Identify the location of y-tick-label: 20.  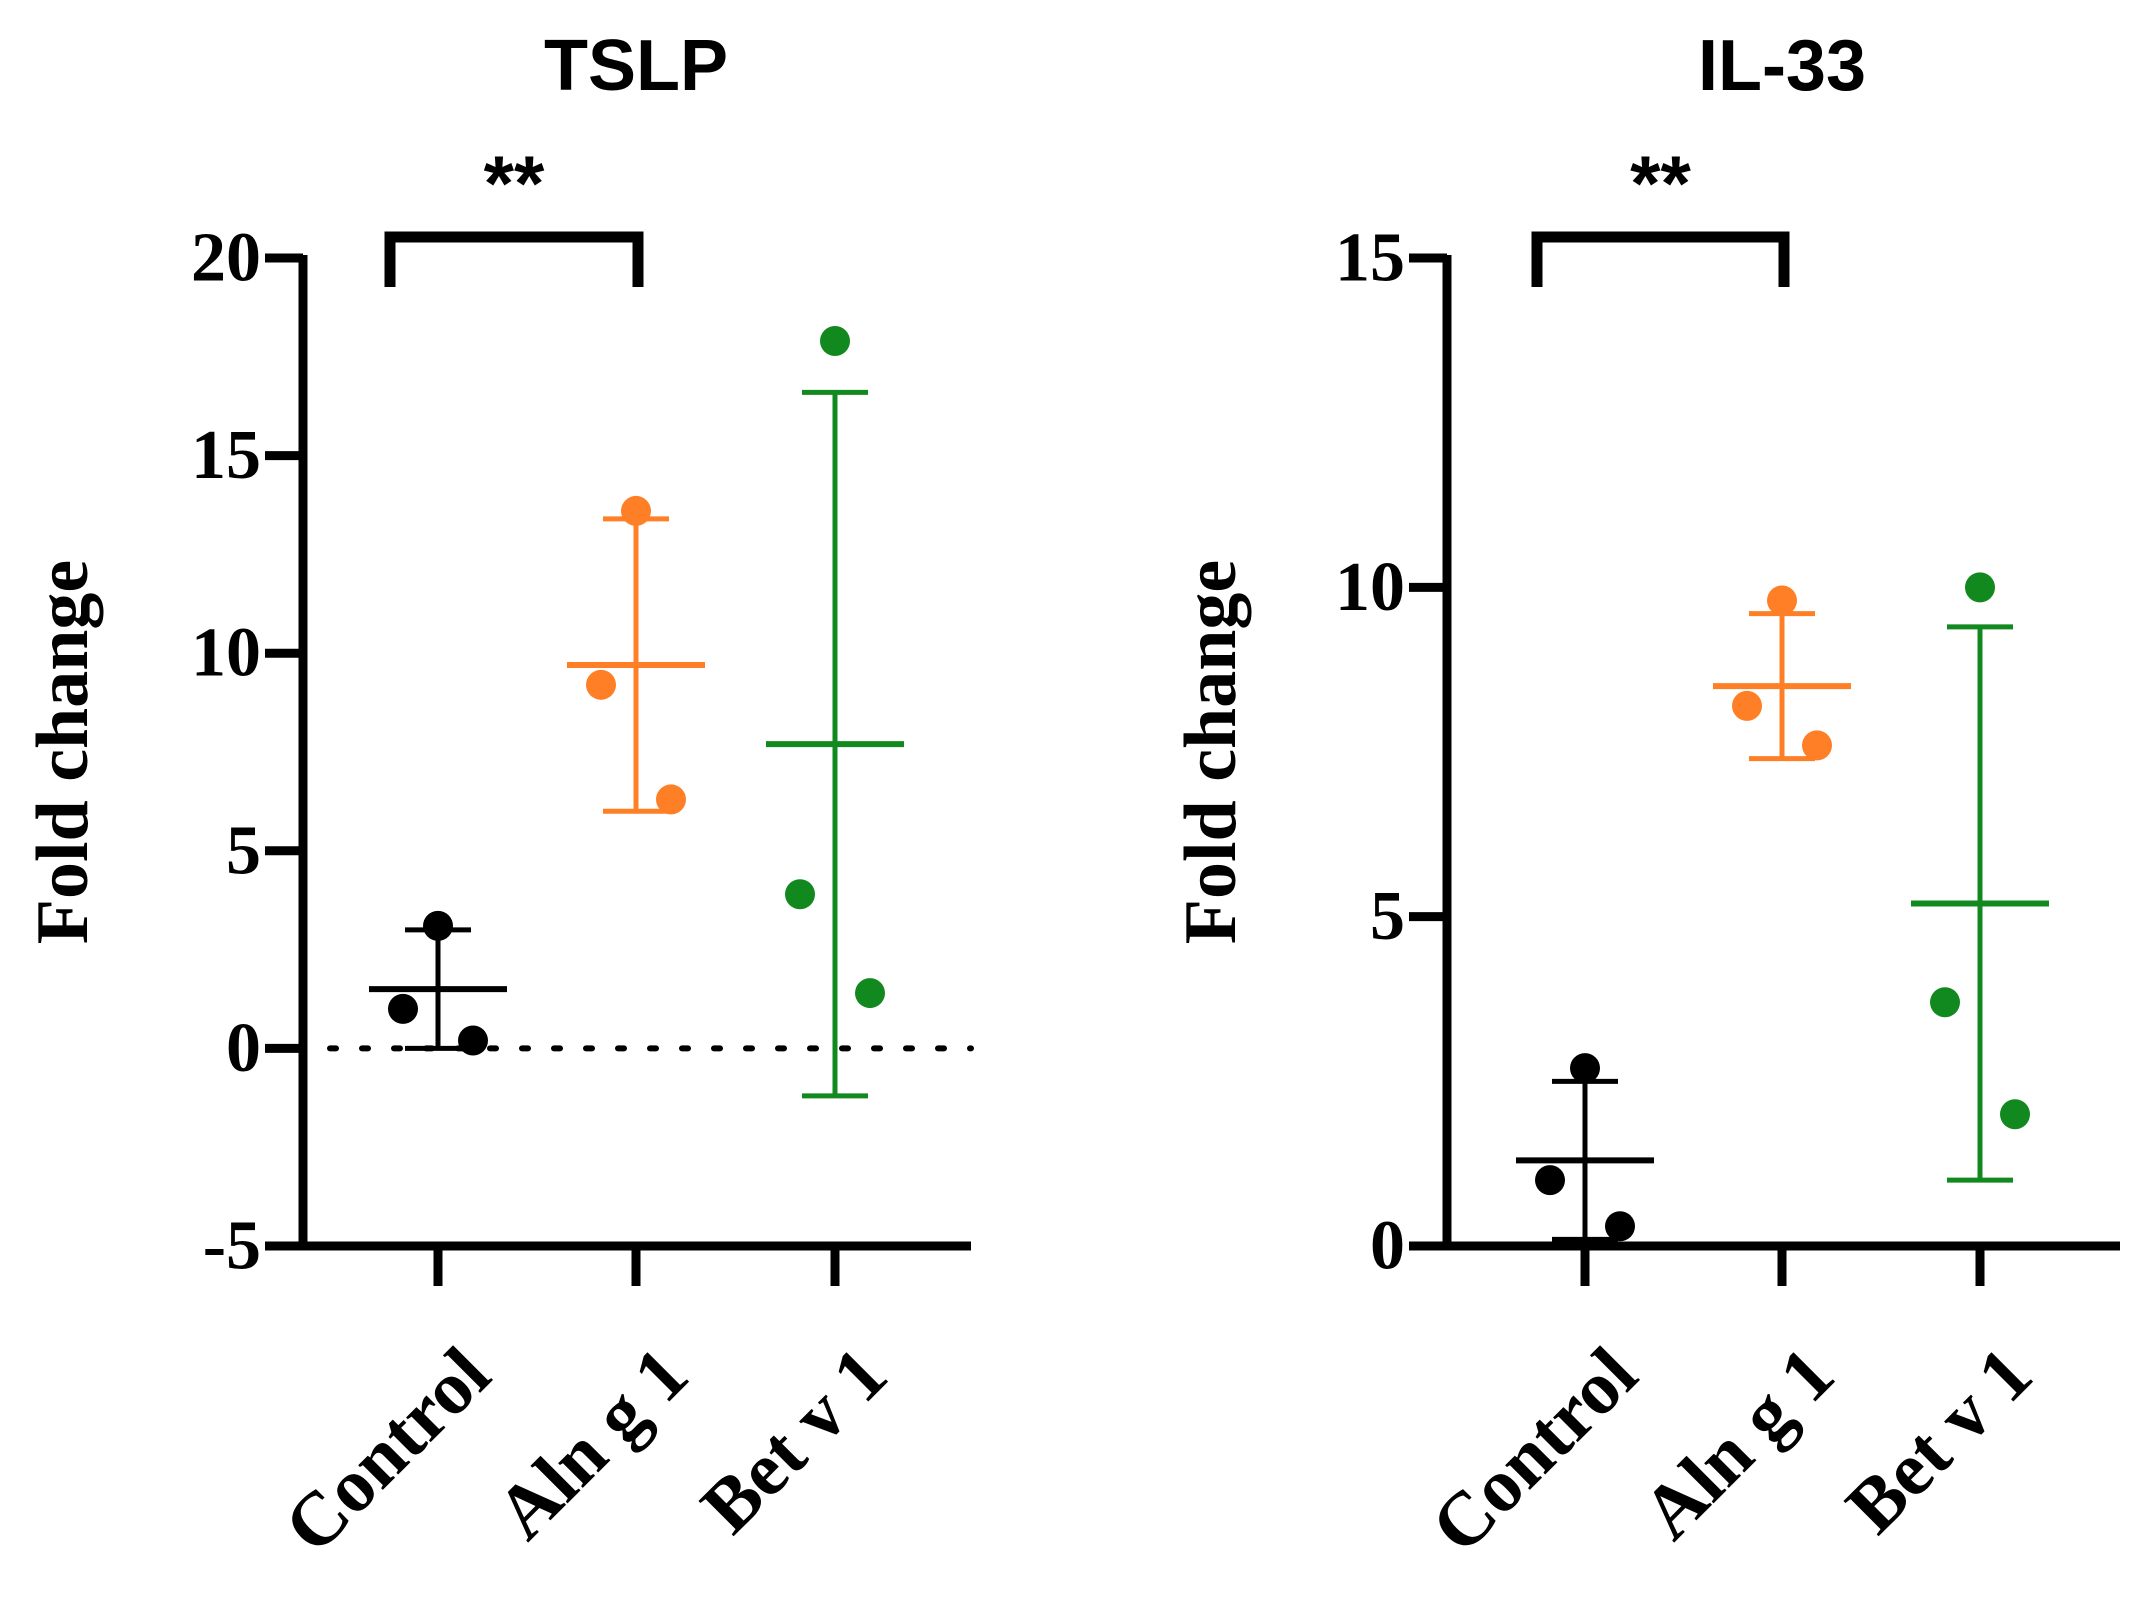
(226, 258).